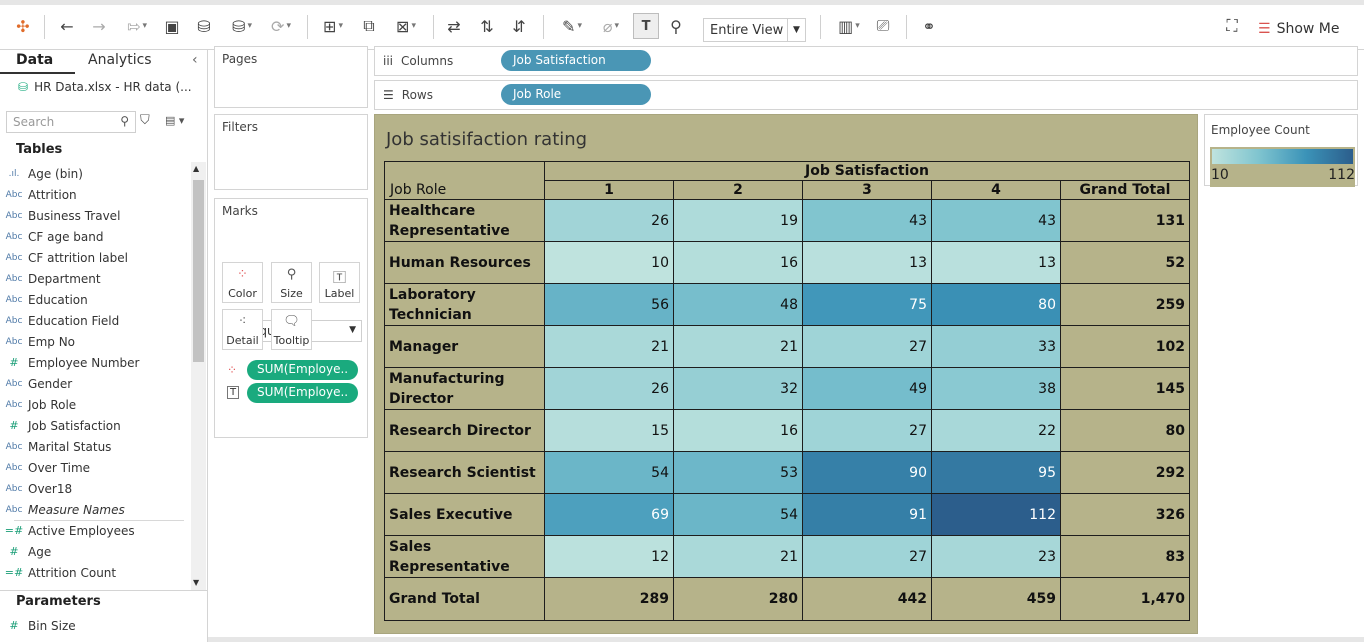  Describe the element at coordinates (1125, 430) in the screenshot. I see `row-grand-total: 80` at that location.